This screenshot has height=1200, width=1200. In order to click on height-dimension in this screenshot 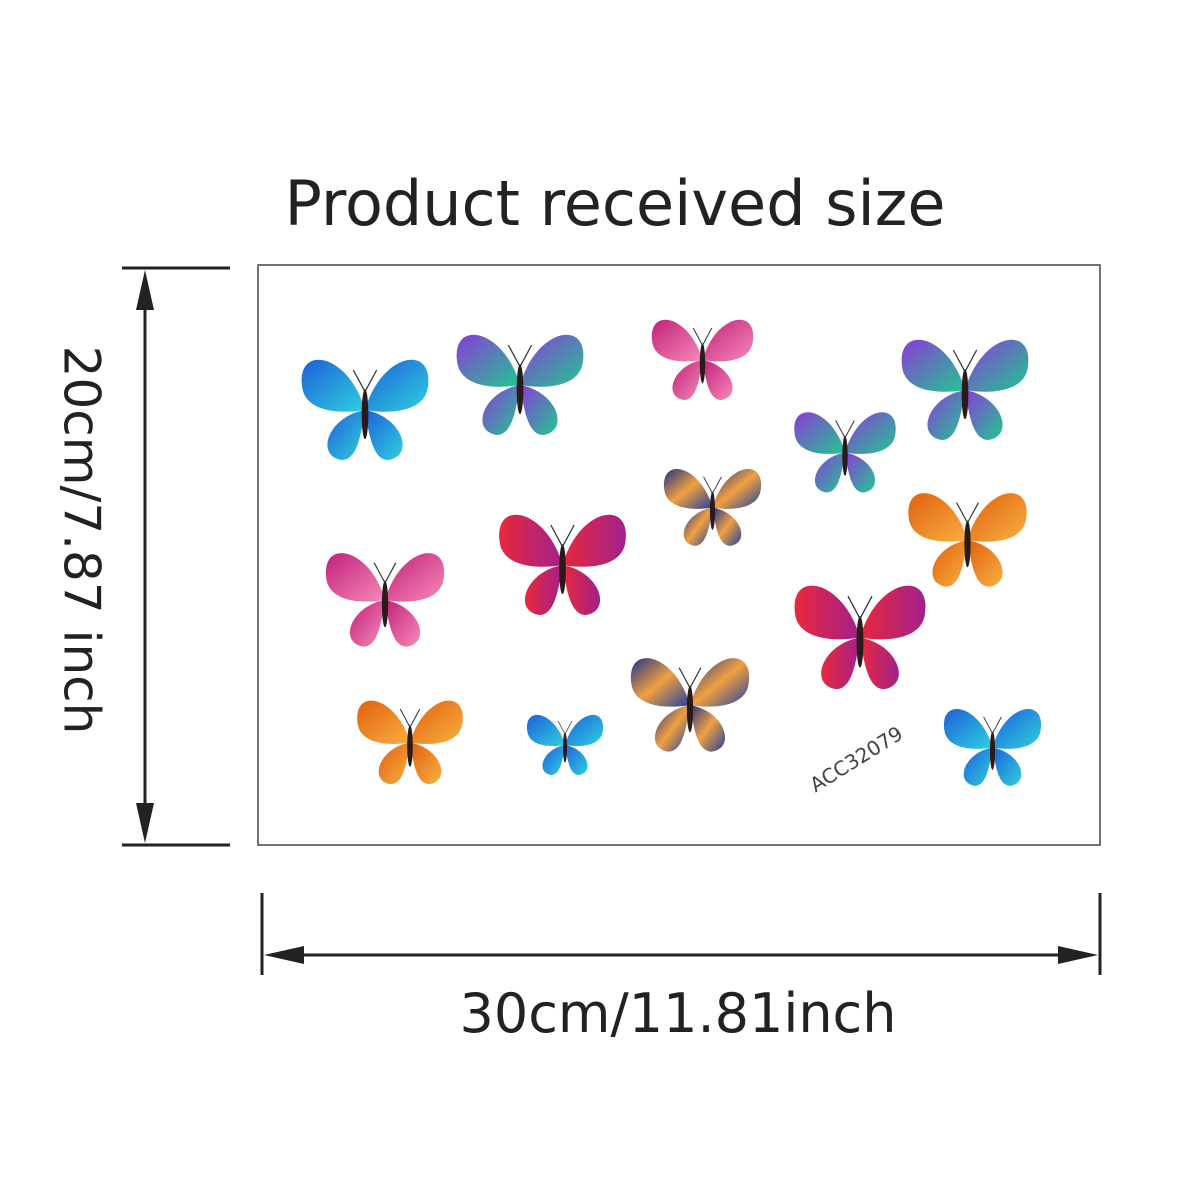, I will do `click(176, 556)`.